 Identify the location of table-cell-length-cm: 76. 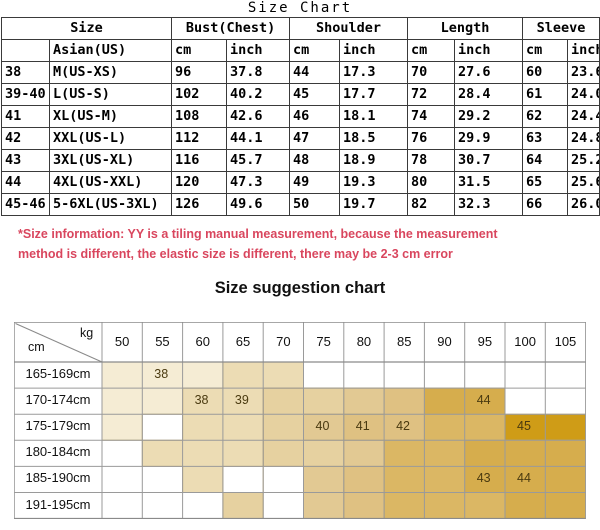
(431, 138).